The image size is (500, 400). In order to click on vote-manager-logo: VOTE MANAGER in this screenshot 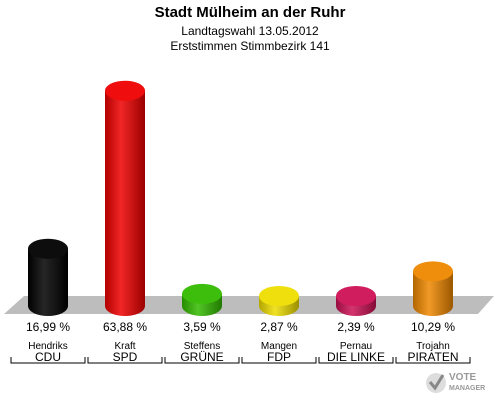, I will do `click(455, 382)`.